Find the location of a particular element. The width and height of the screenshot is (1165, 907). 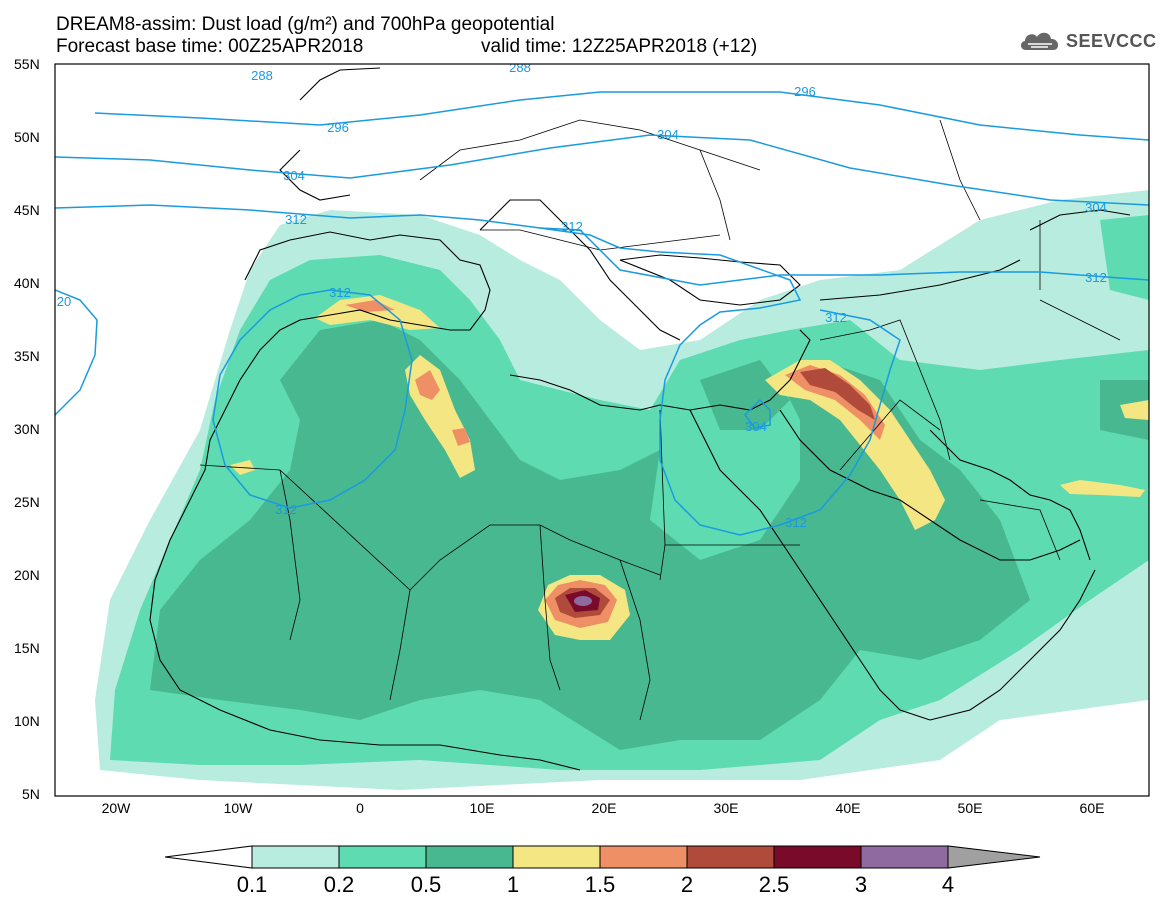

svg-text: 20 is located at coordinates (64, 301).